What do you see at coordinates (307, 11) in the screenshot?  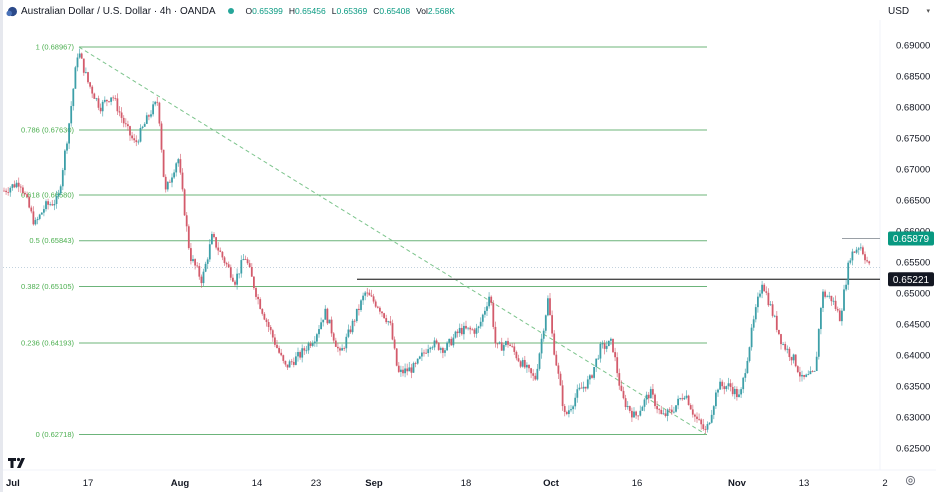 I see `ohlc-high: H0.65456` at bounding box center [307, 11].